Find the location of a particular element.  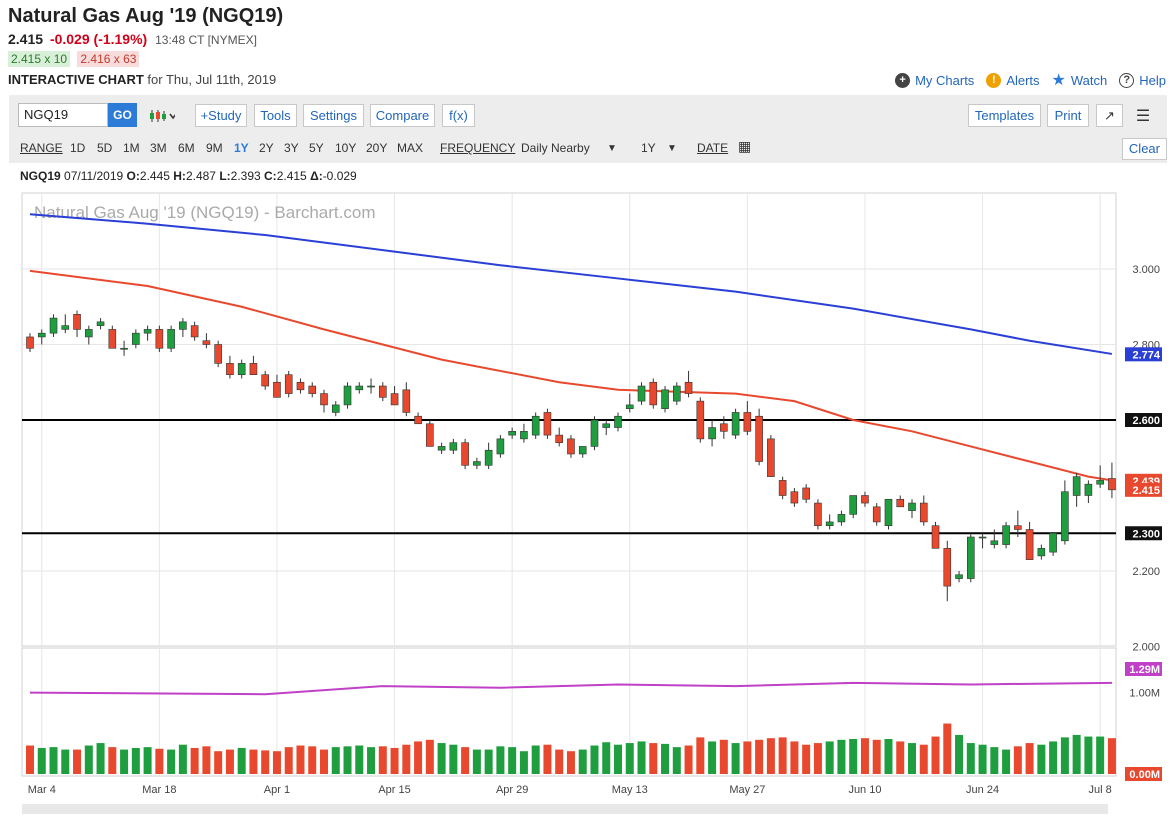

function-button: f(x) is located at coordinates (458, 115).